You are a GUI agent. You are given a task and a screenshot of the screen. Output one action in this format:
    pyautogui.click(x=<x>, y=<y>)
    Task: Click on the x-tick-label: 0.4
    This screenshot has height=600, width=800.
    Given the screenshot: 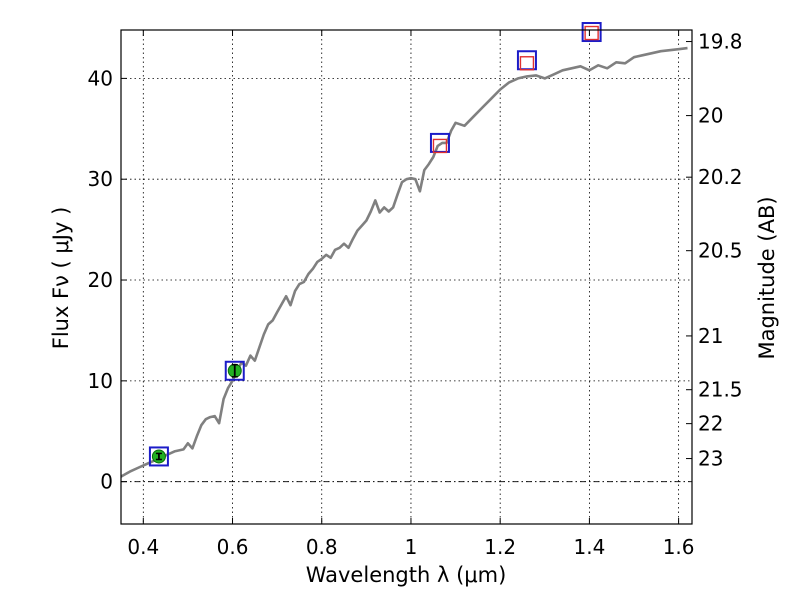 What is the action you would take?
    pyautogui.click(x=143, y=547)
    